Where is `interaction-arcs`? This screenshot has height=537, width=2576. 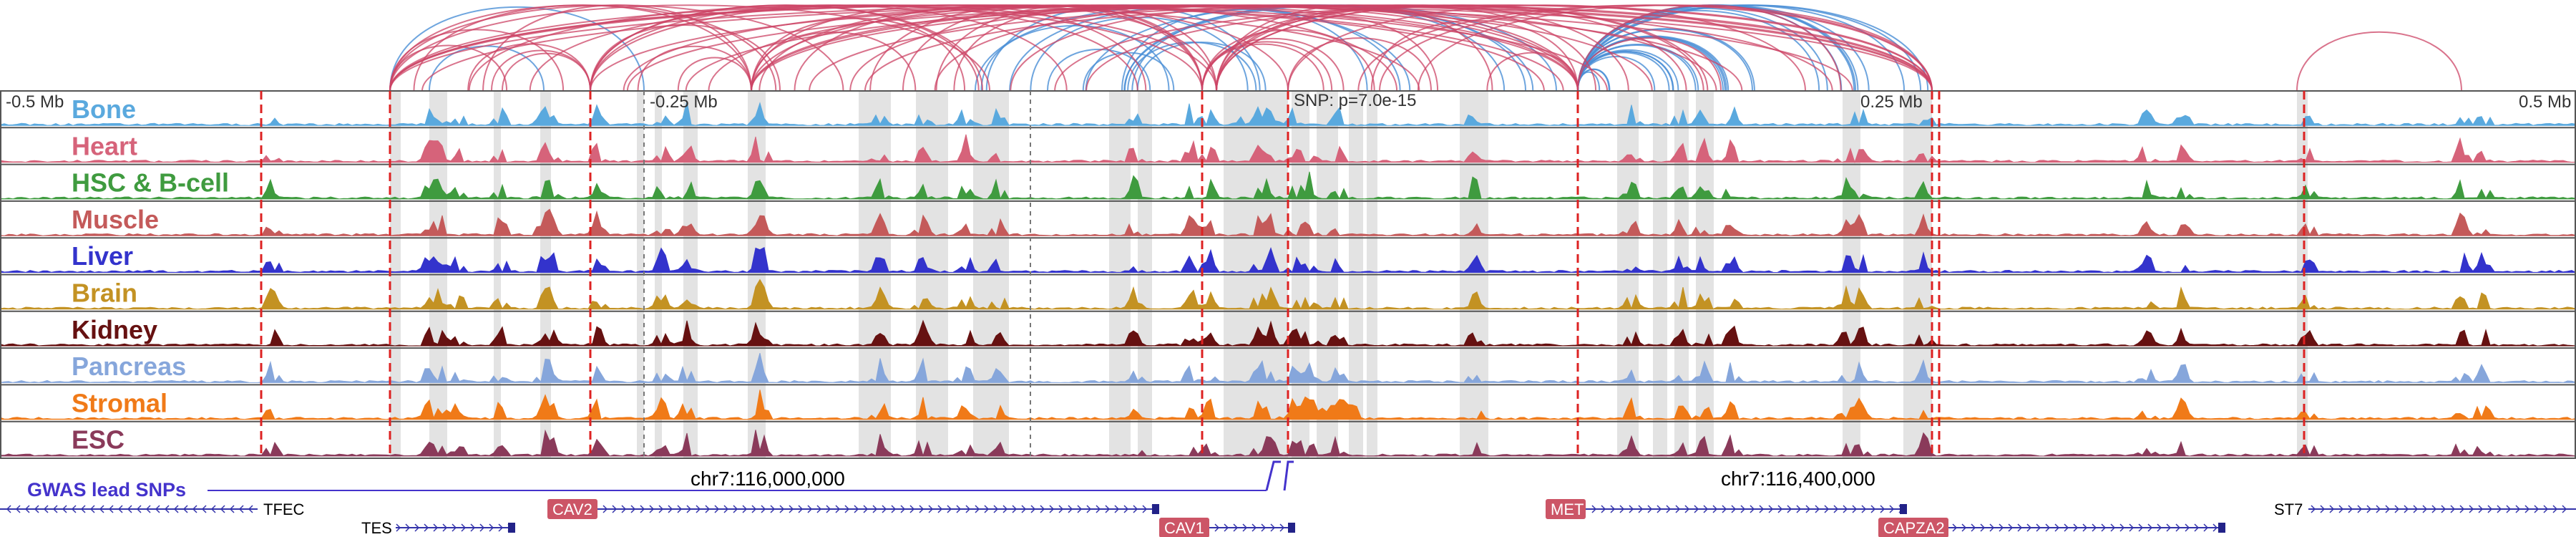
interaction-arcs is located at coordinates (1425, 48).